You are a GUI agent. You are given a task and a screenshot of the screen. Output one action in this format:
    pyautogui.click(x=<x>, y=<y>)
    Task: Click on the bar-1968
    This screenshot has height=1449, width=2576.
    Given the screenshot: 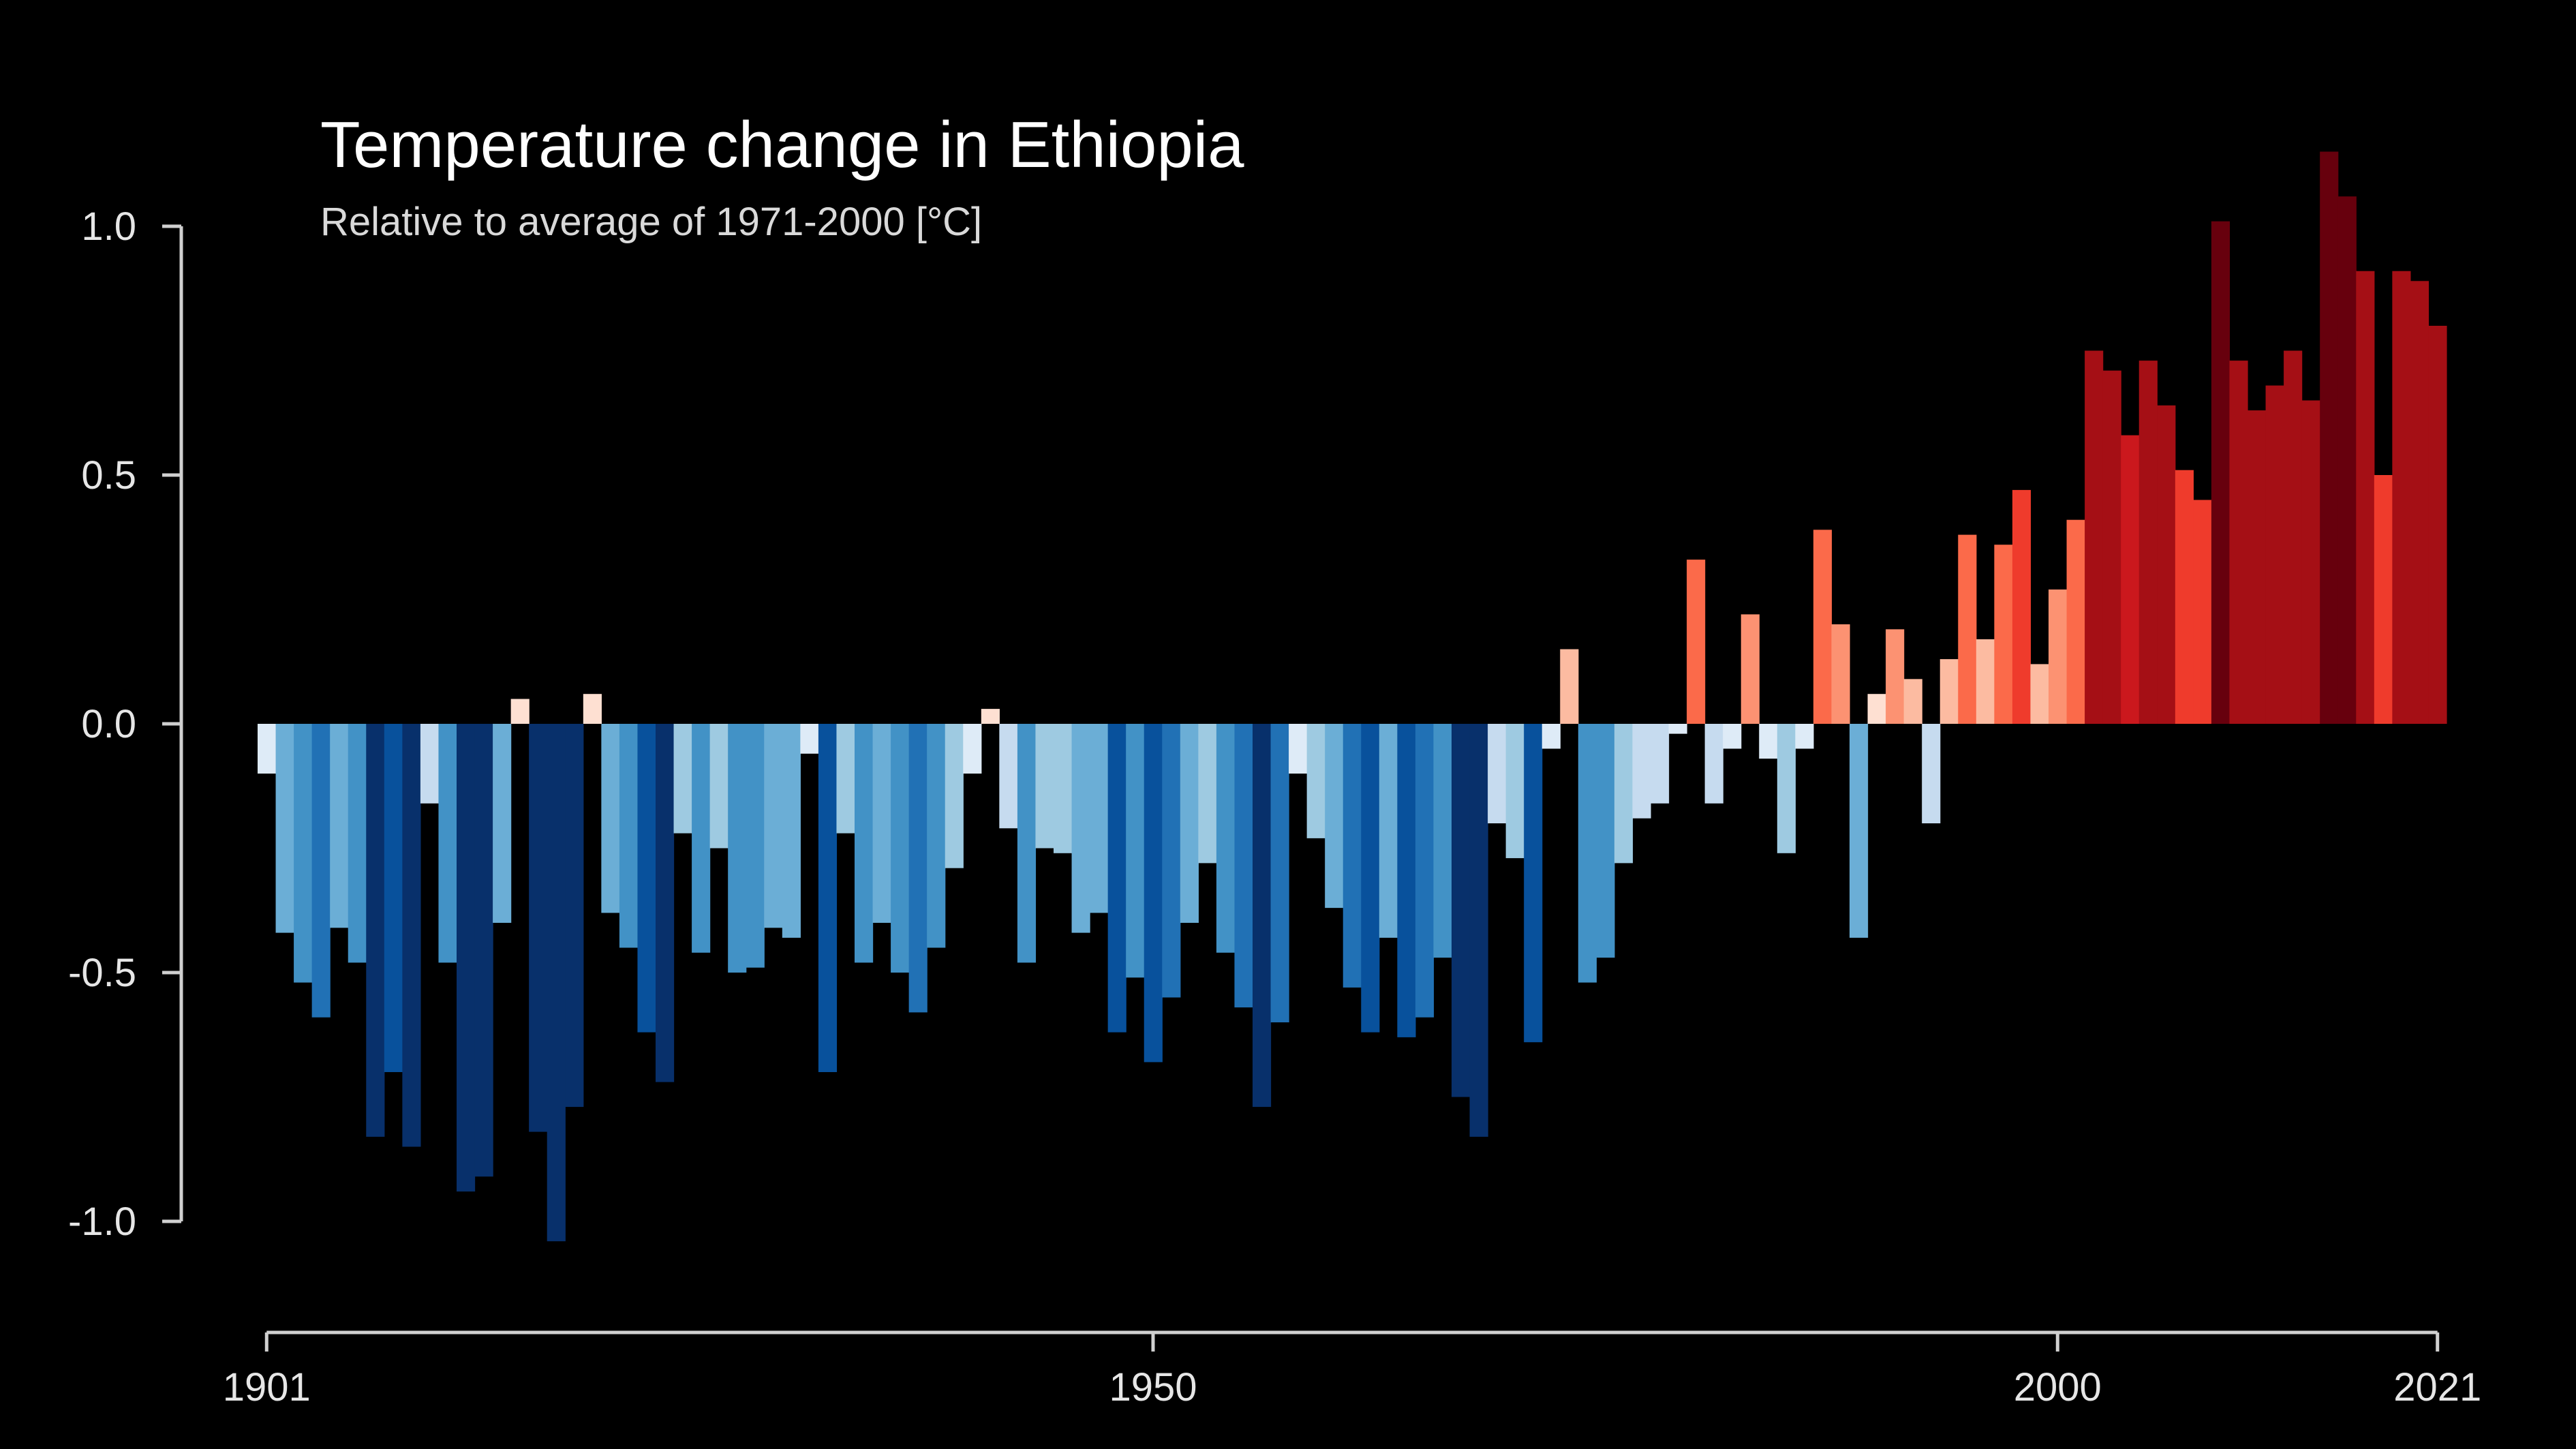 What is the action you would take?
    pyautogui.click(x=1478, y=931)
    